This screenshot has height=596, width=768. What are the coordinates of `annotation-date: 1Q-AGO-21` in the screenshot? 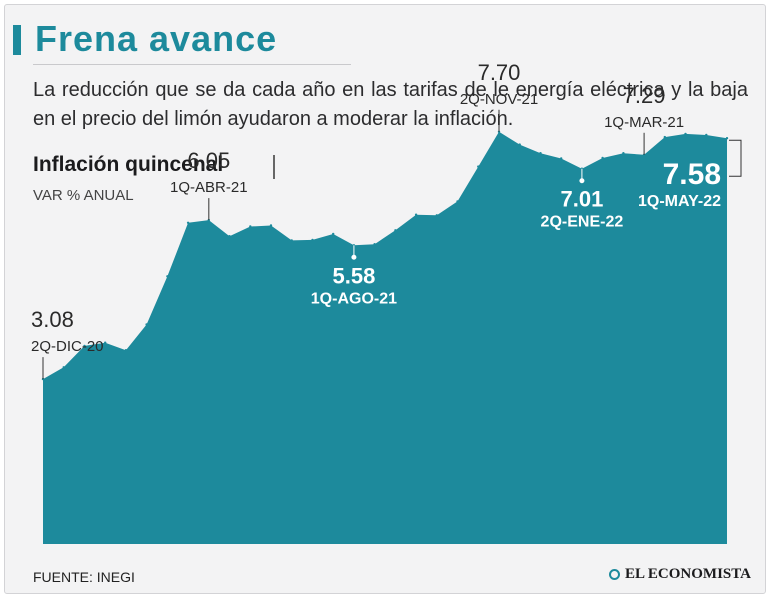 It's located at (354, 298).